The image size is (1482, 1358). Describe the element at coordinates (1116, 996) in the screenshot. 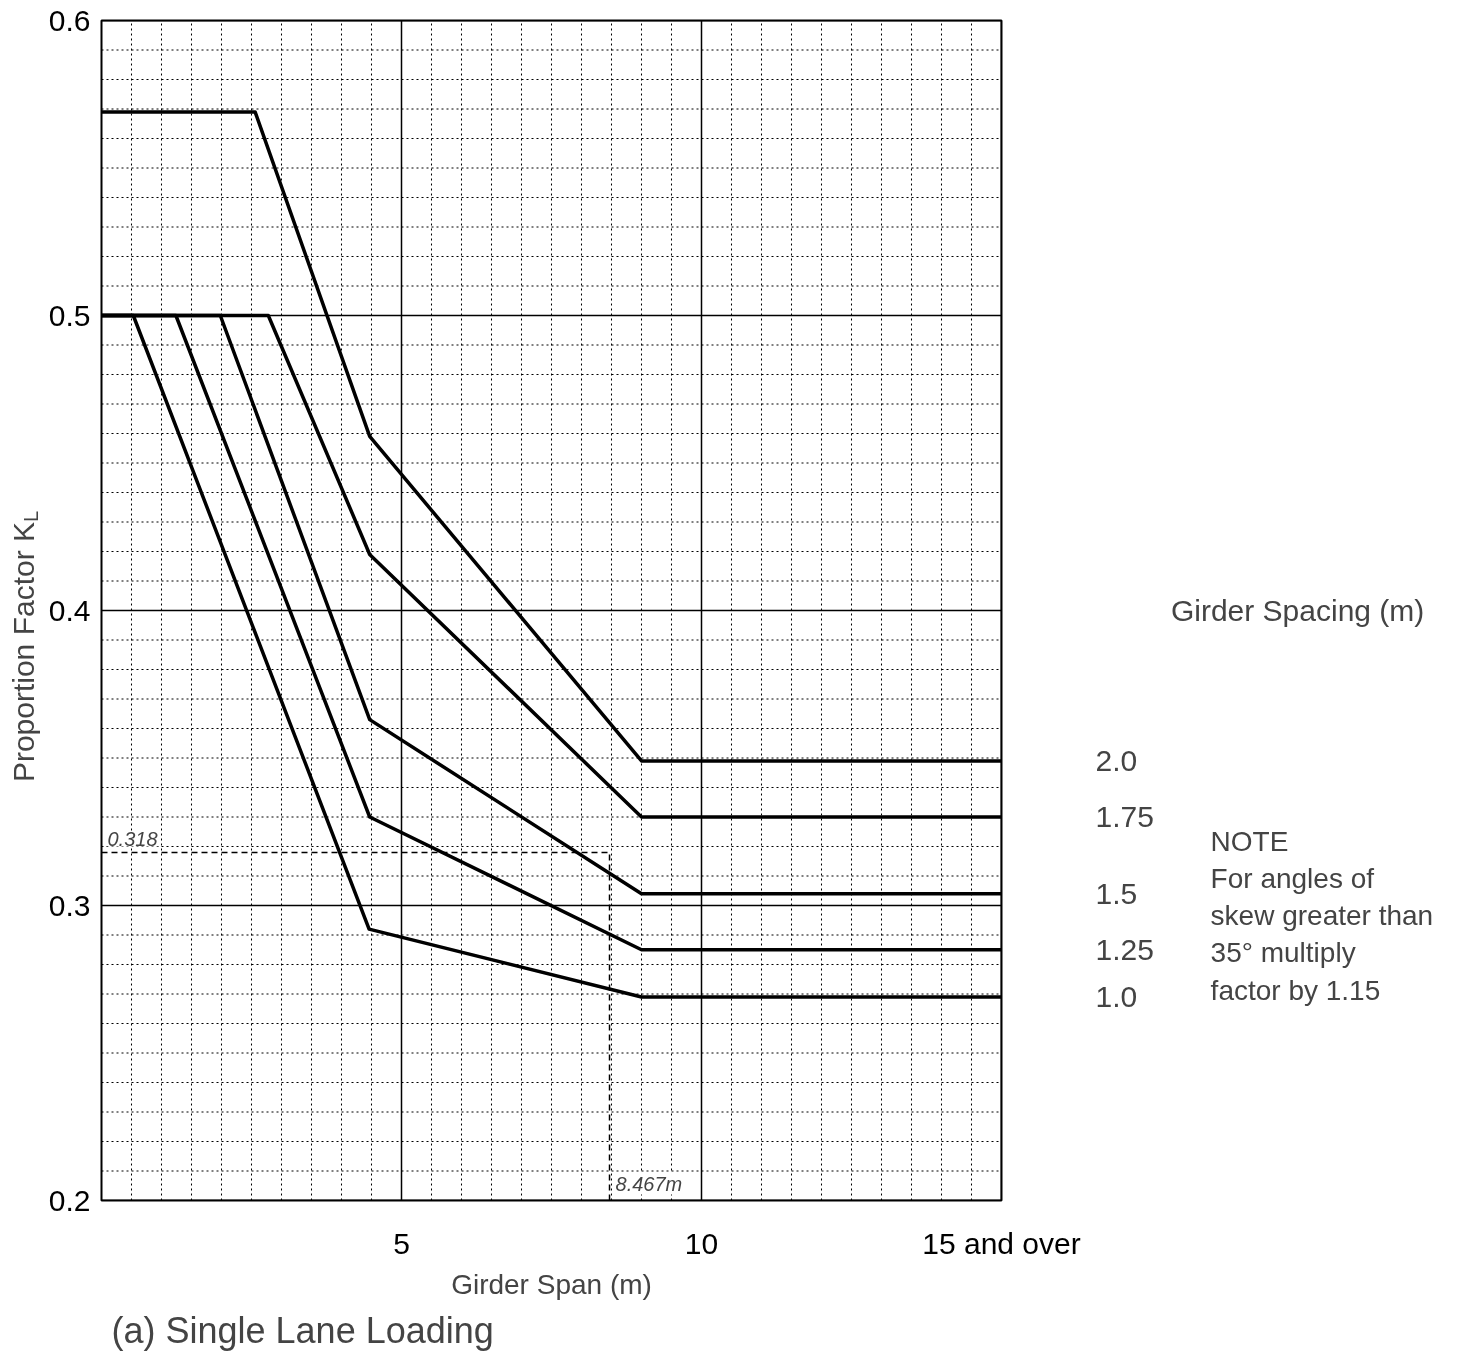

I see `text: 1.0` at that location.